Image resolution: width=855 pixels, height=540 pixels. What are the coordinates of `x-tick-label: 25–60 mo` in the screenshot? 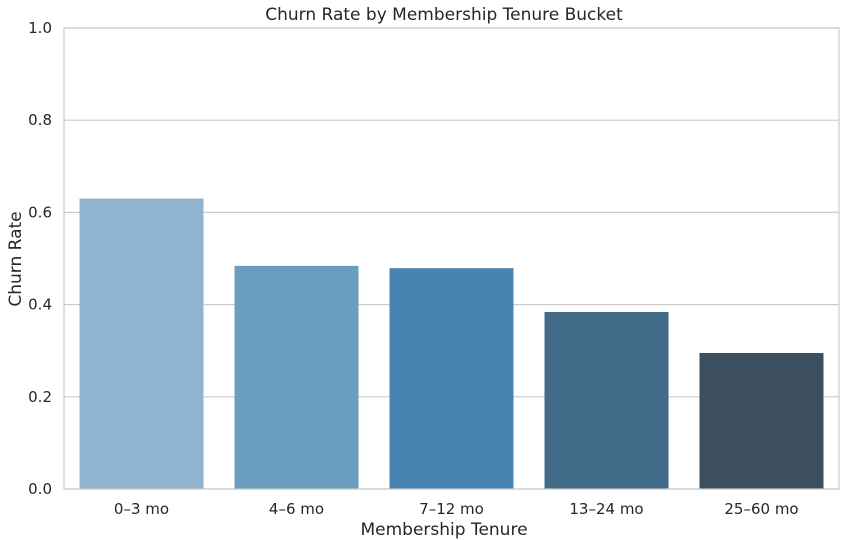 It's located at (761, 509).